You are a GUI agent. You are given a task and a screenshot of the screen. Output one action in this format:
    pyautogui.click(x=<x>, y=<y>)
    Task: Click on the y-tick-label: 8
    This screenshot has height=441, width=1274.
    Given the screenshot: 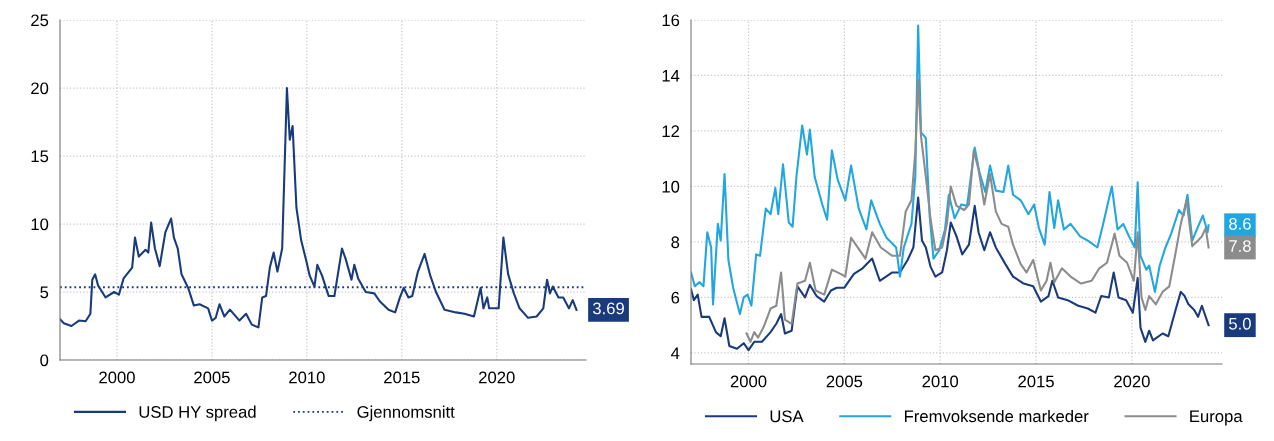 What is the action you would take?
    pyautogui.click(x=675, y=242)
    